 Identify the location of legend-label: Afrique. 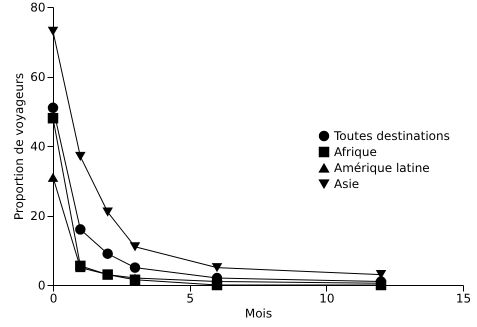
(355, 152).